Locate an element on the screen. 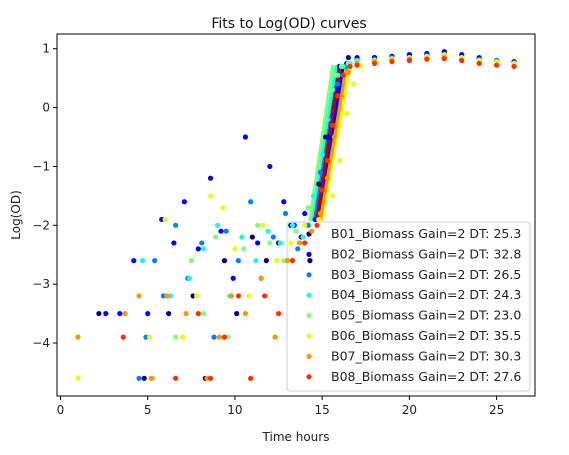 This screenshot has height=455, width=569. y-tick-label: 0 is located at coordinates (46, 108).